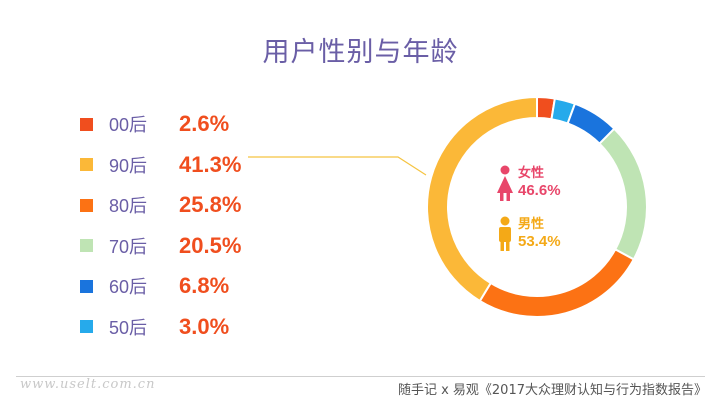 Image resolution: width=721 pixels, height=403 pixels. What do you see at coordinates (210, 205) in the screenshot?
I see `legend-value: 25.8%` at bounding box center [210, 205].